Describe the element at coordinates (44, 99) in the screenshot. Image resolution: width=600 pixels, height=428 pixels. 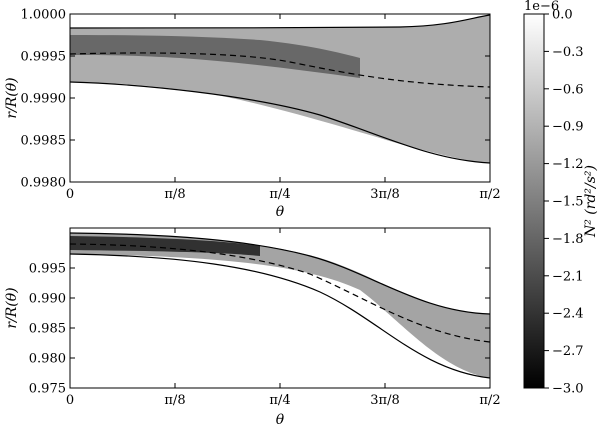
I see `top-y-tick-label: 0.9990` at that location.